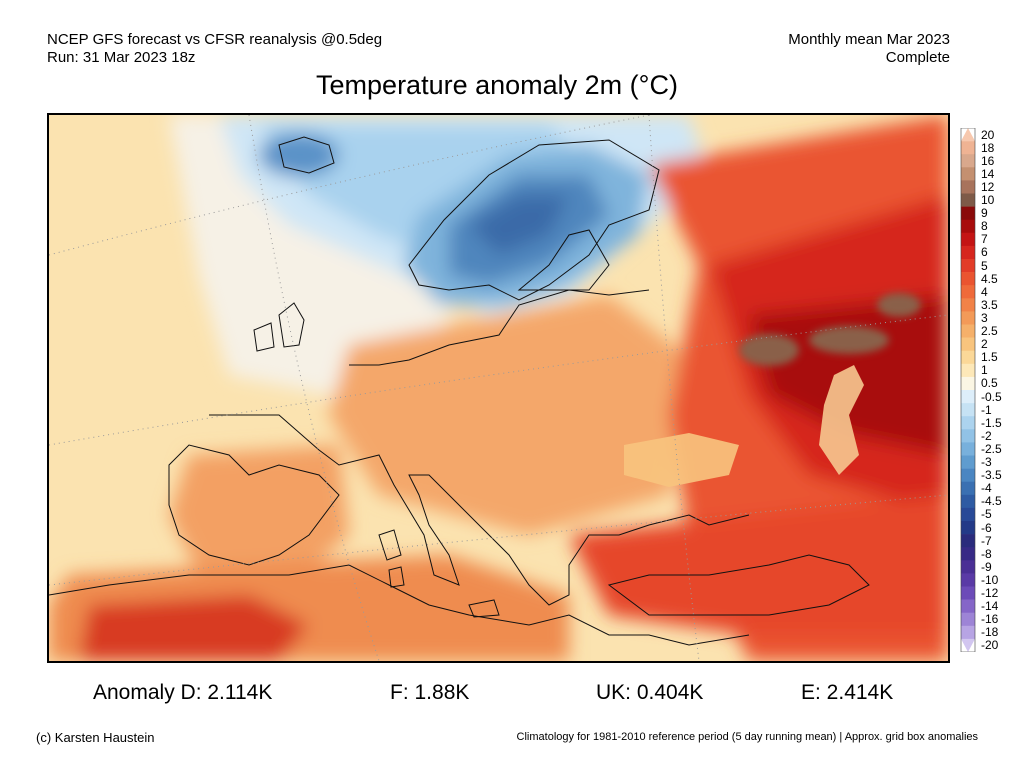 The height and width of the screenshot is (768, 1024). What do you see at coordinates (984, 370) in the screenshot?
I see `colorbar-tick-label: 1` at bounding box center [984, 370].